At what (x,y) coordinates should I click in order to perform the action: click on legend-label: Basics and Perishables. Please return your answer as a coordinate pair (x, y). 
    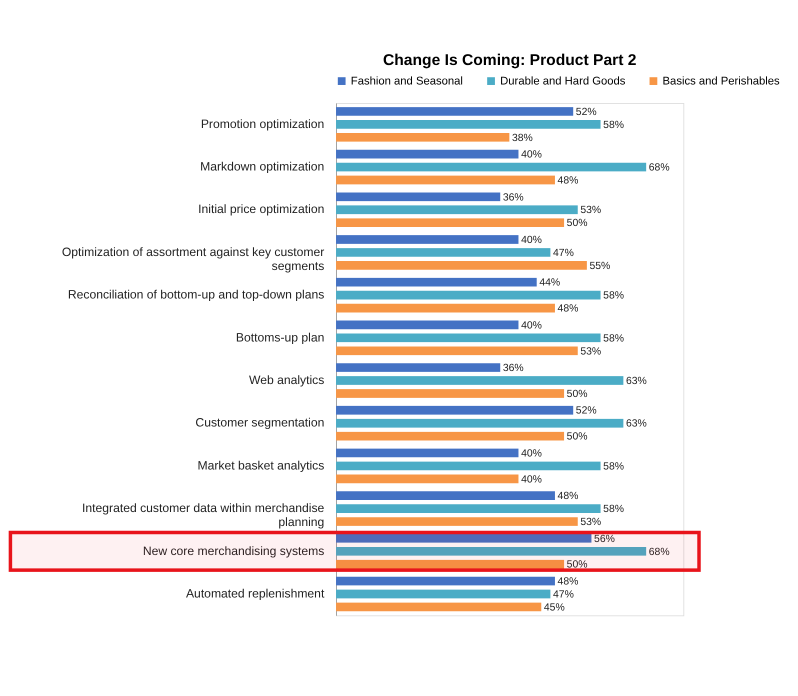
    Looking at the image, I should click on (721, 82).